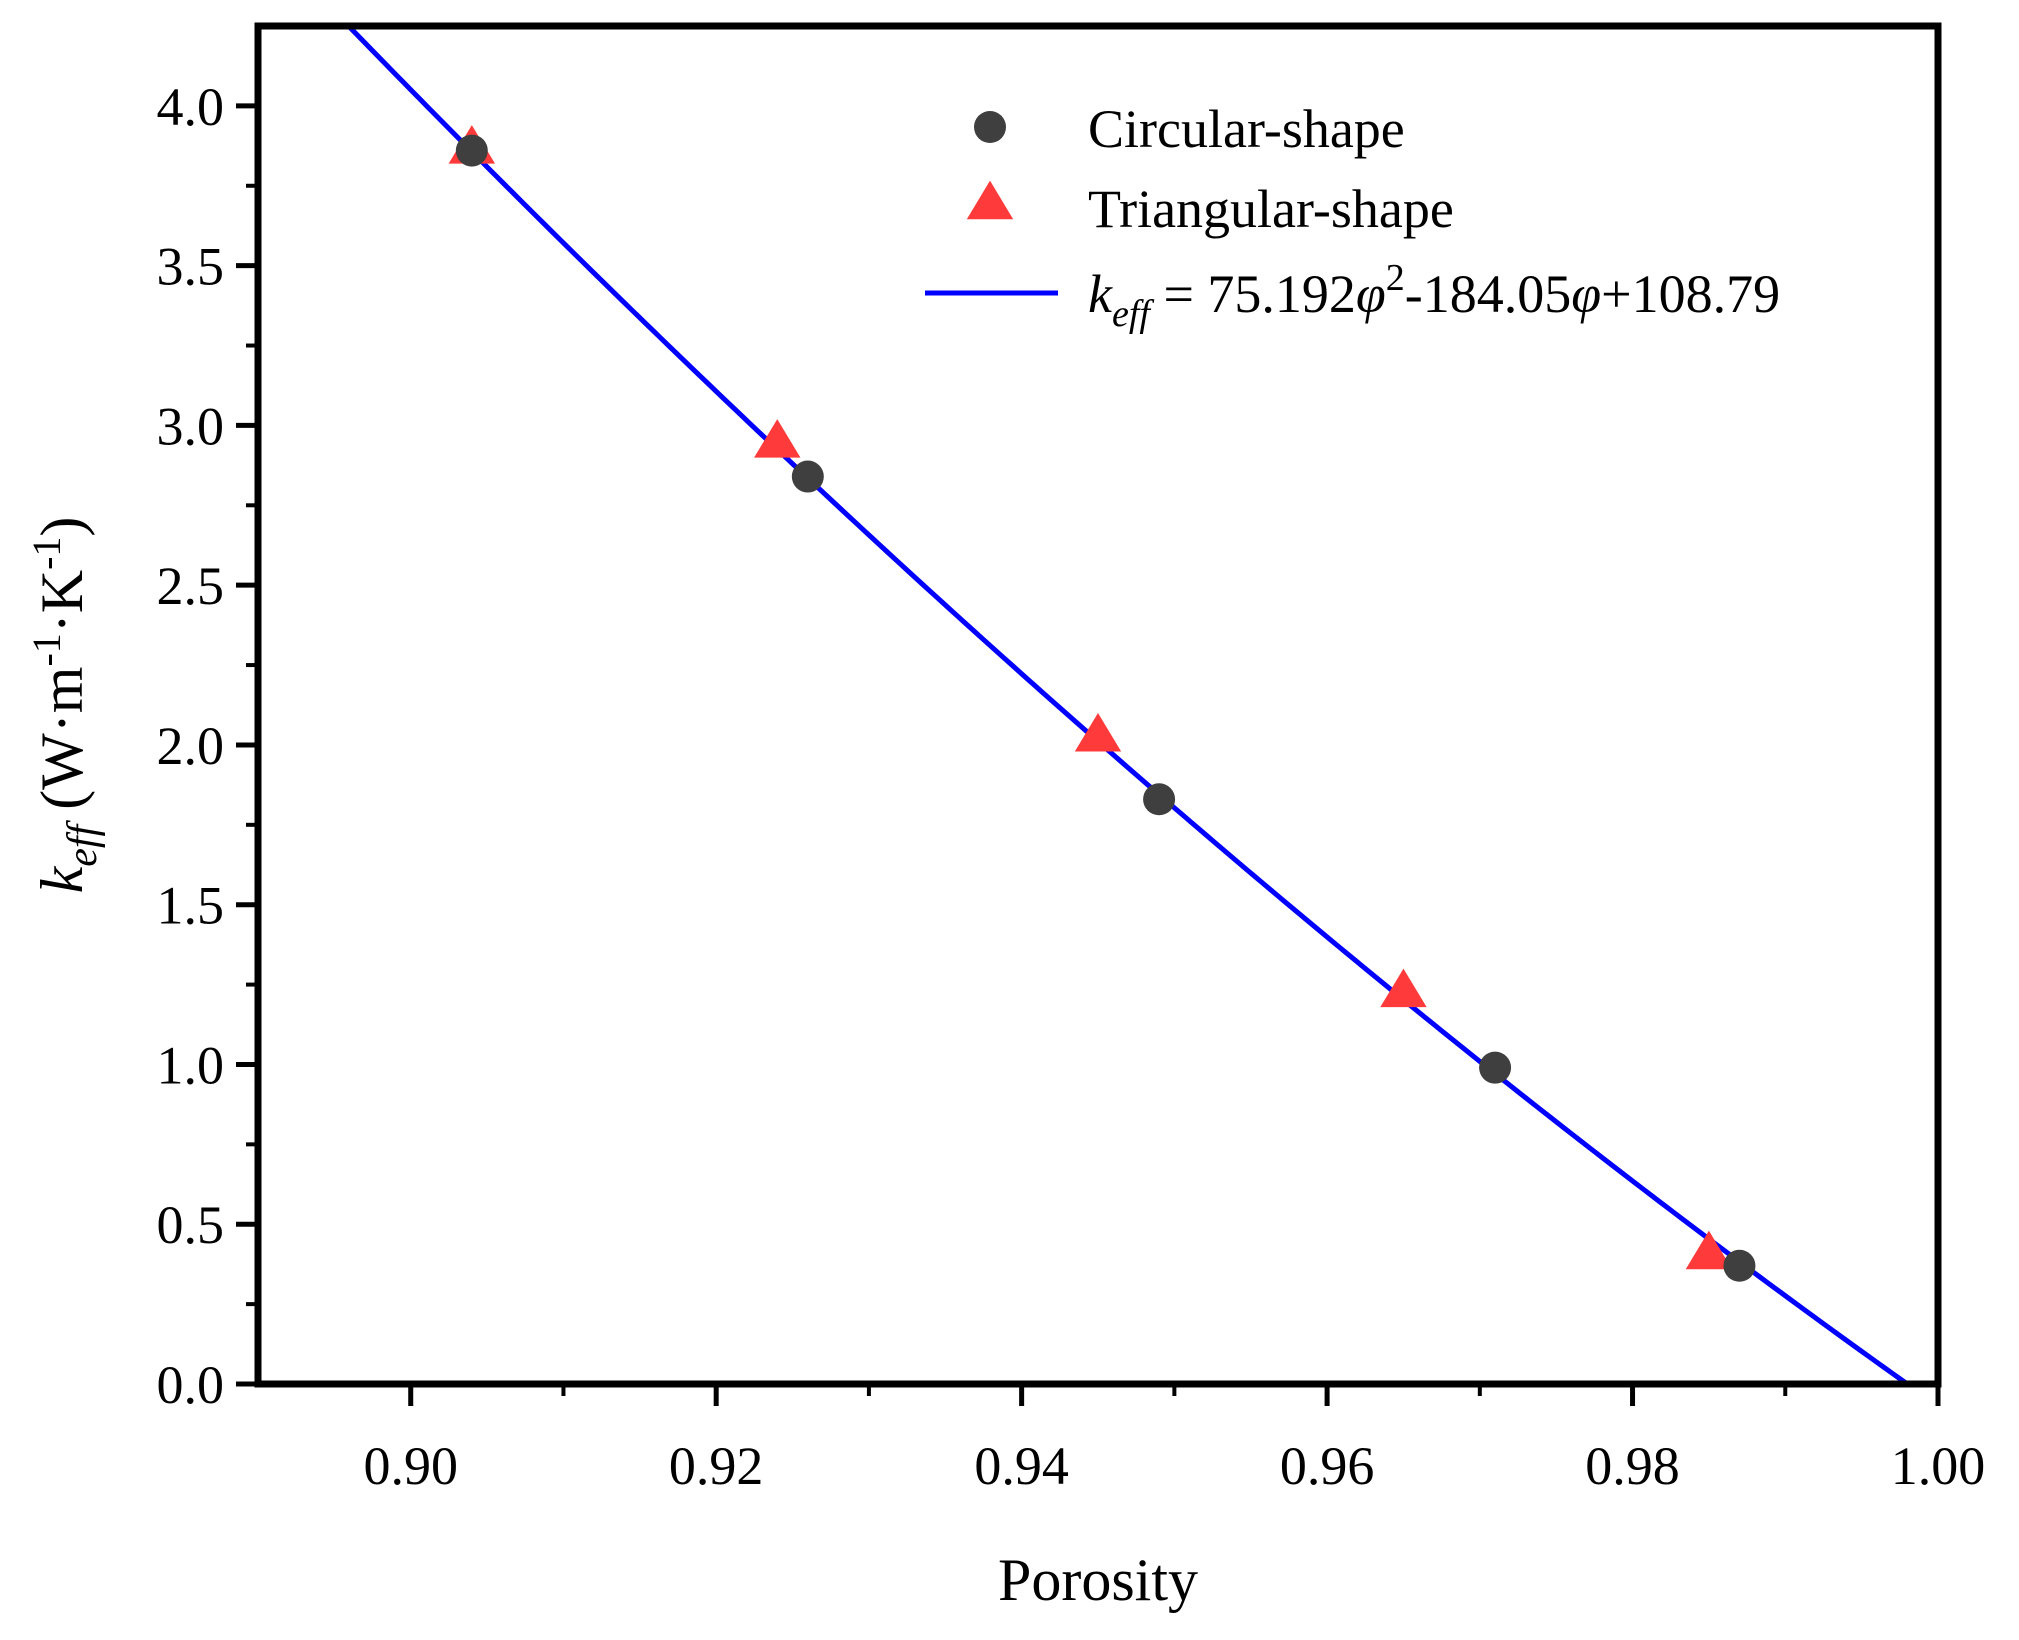  What do you see at coordinates (191, 586) in the screenshot?
I see `y-tick-label: 2.5` at bounding box center [191, 586].